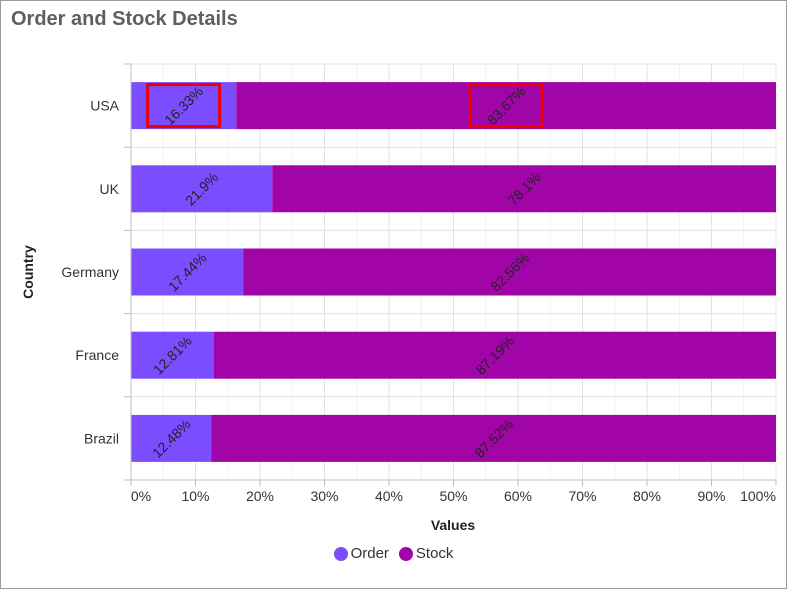  I want to click on x-tick-label: 60%, so click(518, 496).